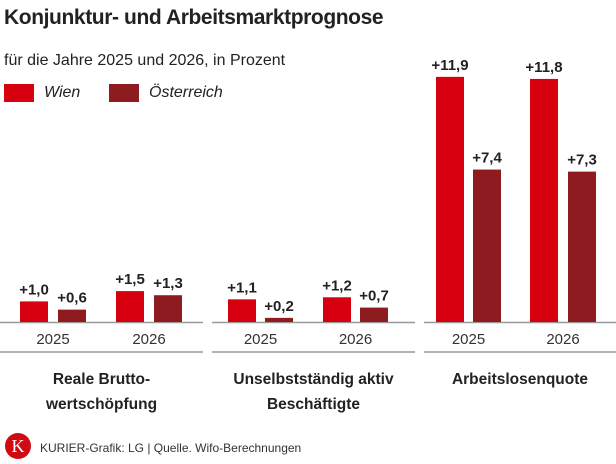 Image resolution: width=616 pixels, height=464 pixels. Describe the element at coordinates (72, 298) in the screenshot. I see `data-label: +0,6` at that location.